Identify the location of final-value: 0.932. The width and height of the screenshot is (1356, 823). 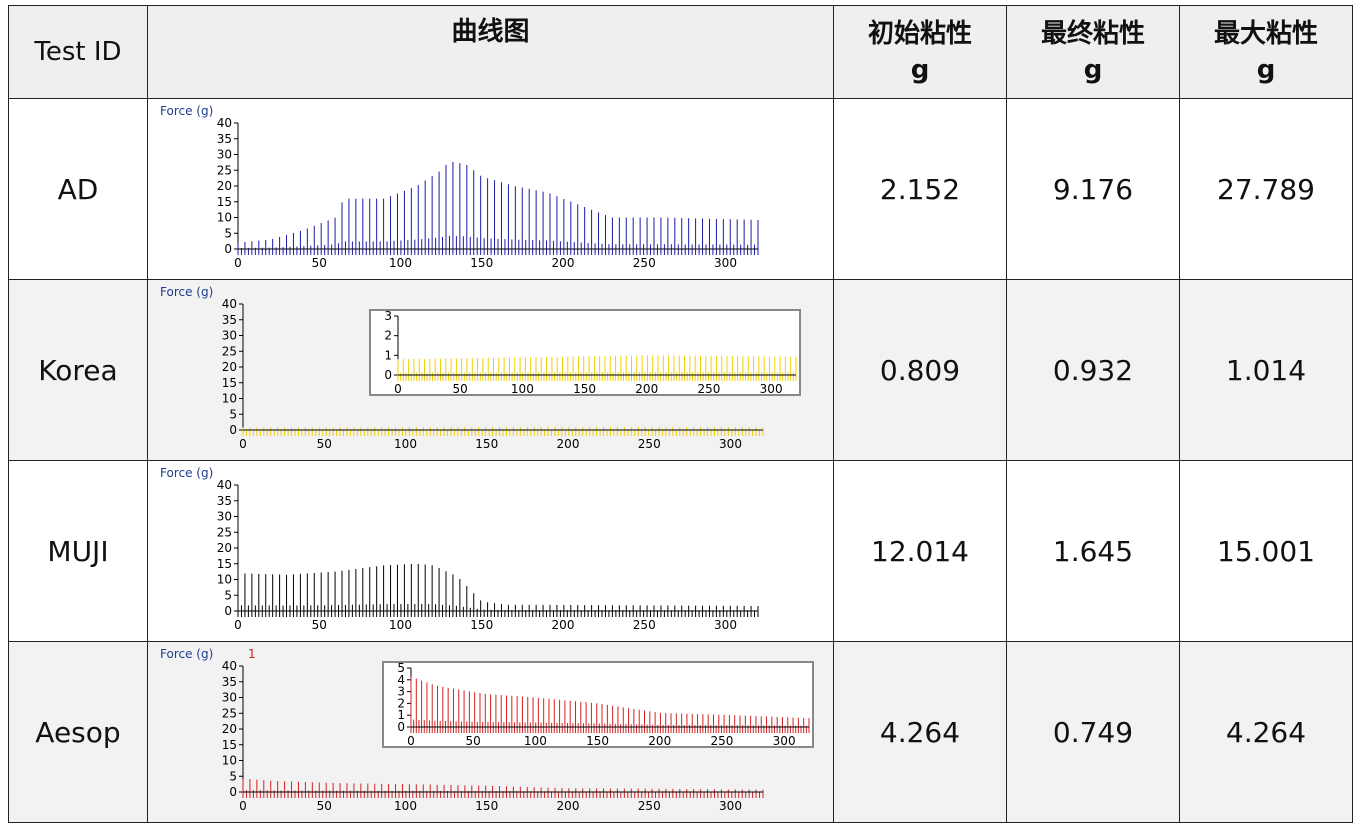
(1093, 370).